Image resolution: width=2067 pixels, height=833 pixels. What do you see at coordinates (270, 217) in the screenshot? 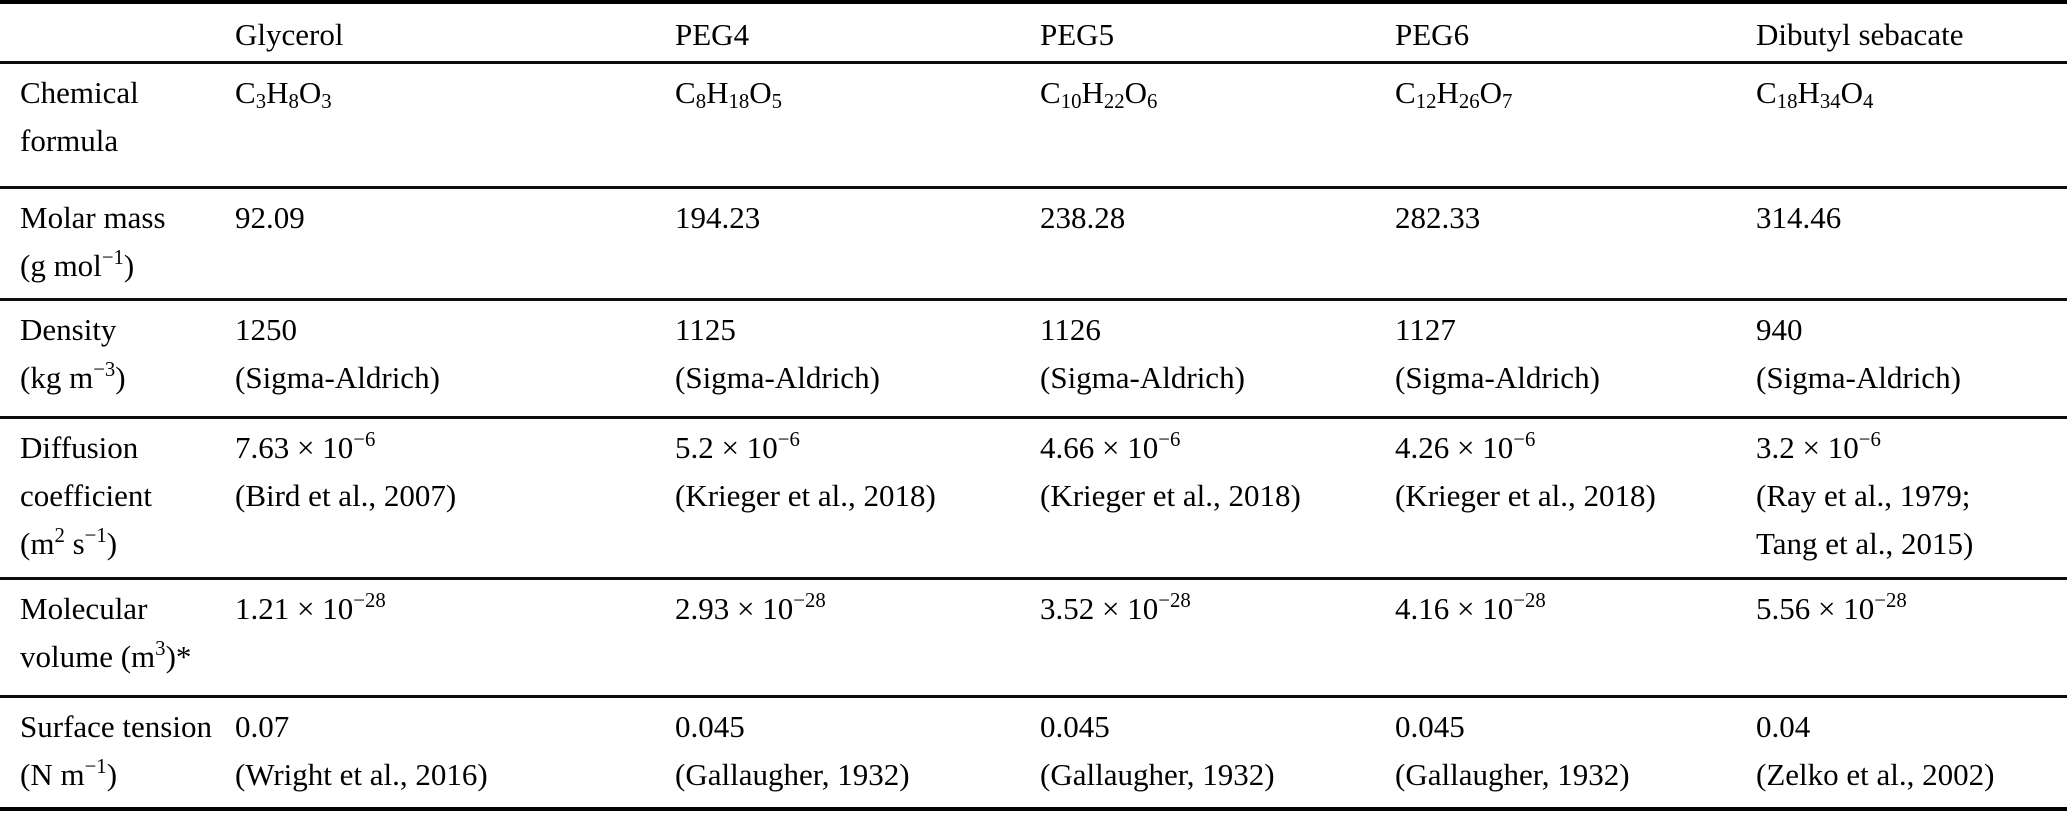
I see `table-cell: 92.09` at bounding box center [270, 217].